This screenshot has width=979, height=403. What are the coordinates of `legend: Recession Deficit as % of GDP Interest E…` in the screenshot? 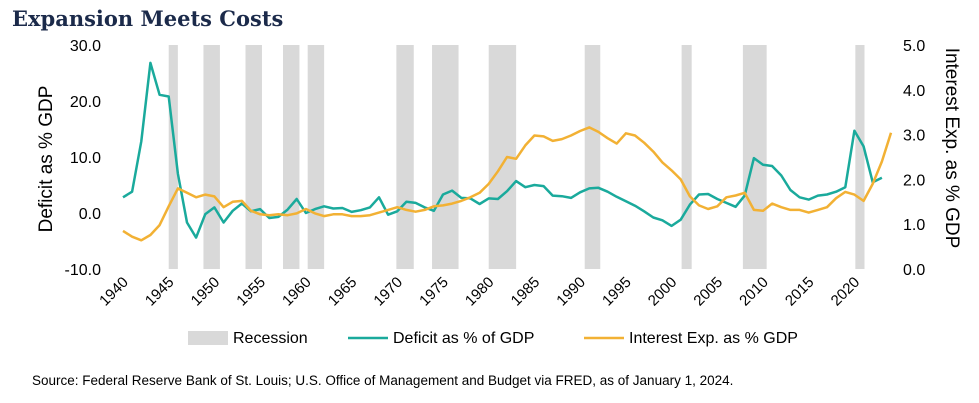 It's located at (493, 338).